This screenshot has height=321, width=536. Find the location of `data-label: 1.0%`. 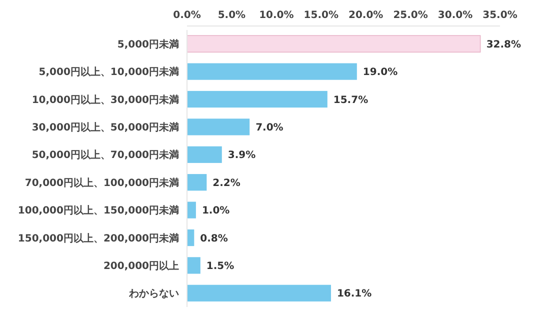

data-label: 1.0% is located at coordinates (216, 211).